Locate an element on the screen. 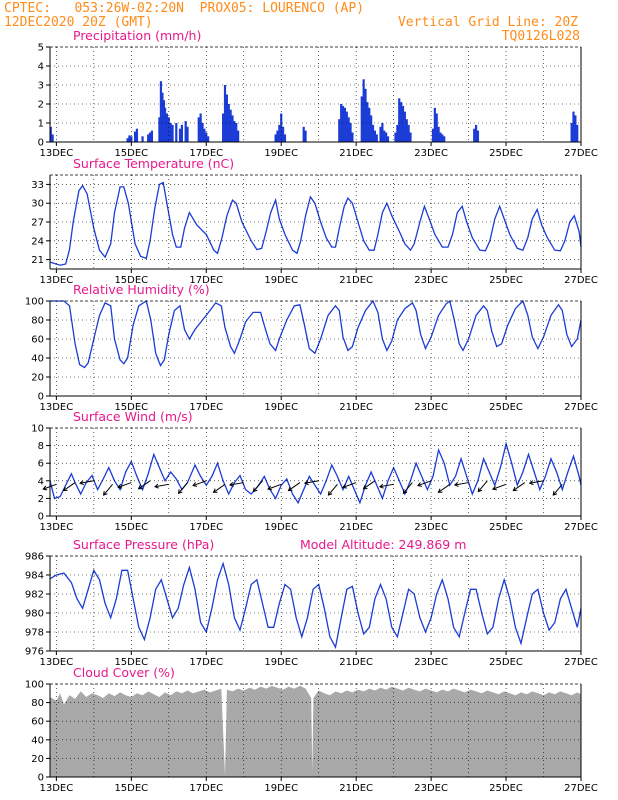 The image size is (618, 800). y-tick-label: 3 is located at coordinates (41, 86).